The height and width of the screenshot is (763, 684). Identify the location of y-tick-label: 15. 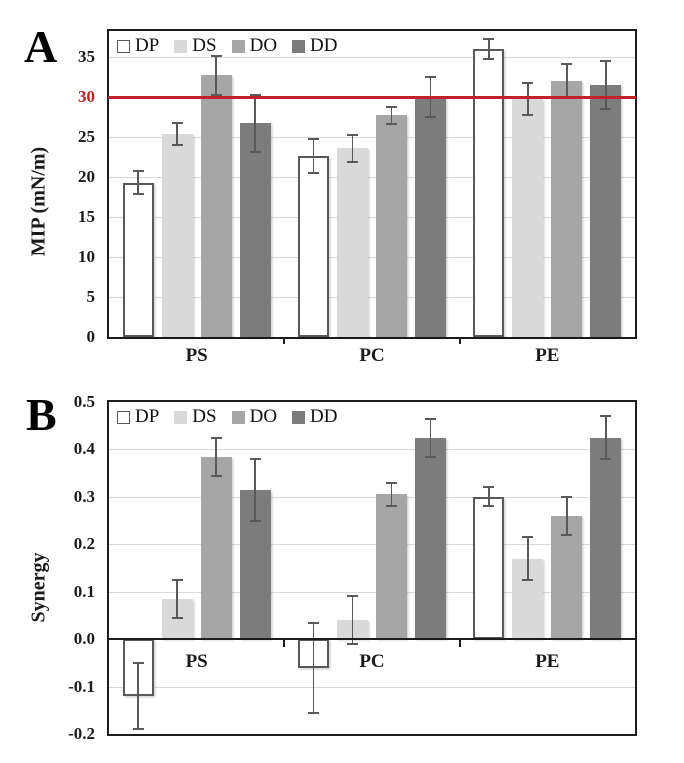
(86, 216).